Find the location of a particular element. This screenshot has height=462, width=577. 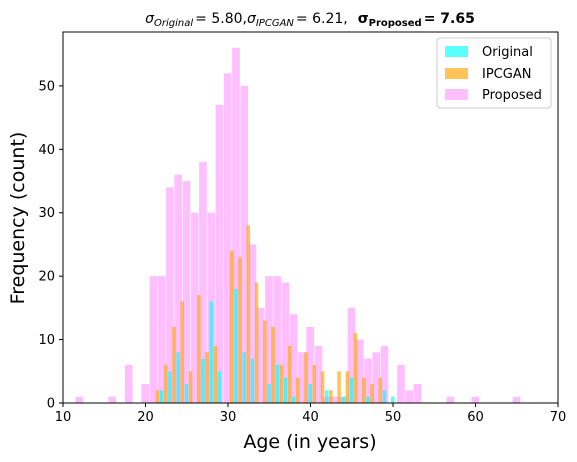

y-tick-label: 20 is located at coordinates (46, 277).